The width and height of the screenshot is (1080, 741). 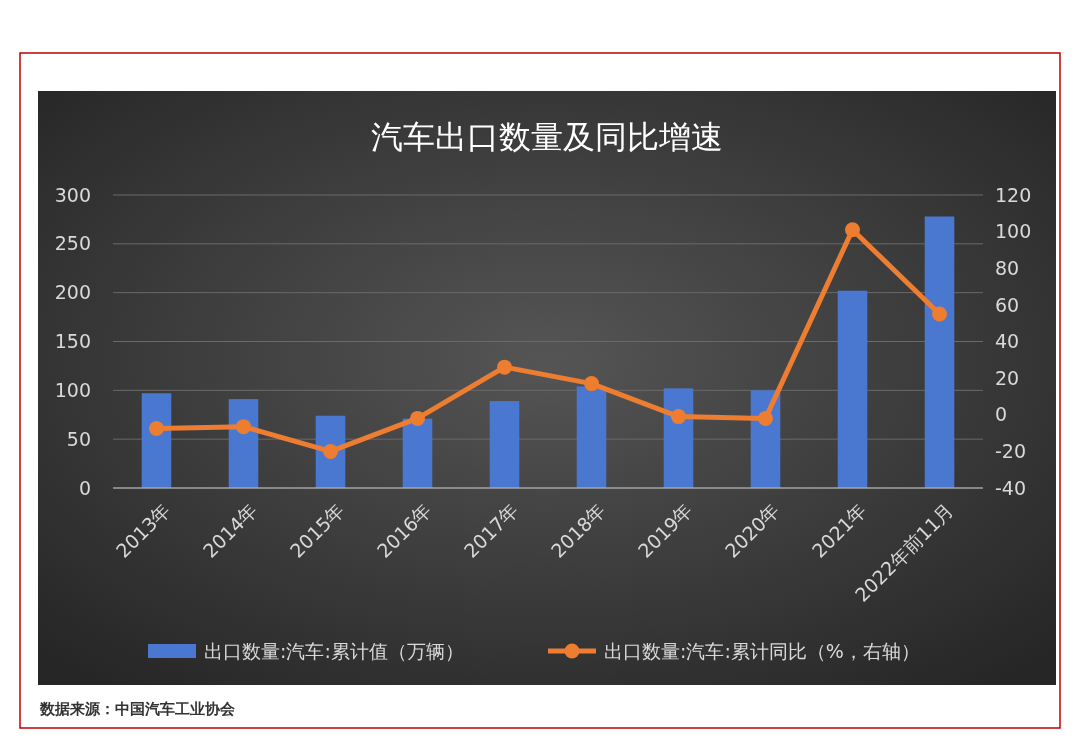 What do you see at coordinates (1007, 304) in the screenshot?
I see `y2-tick-label: 60` at bounding box center [1007, 304].